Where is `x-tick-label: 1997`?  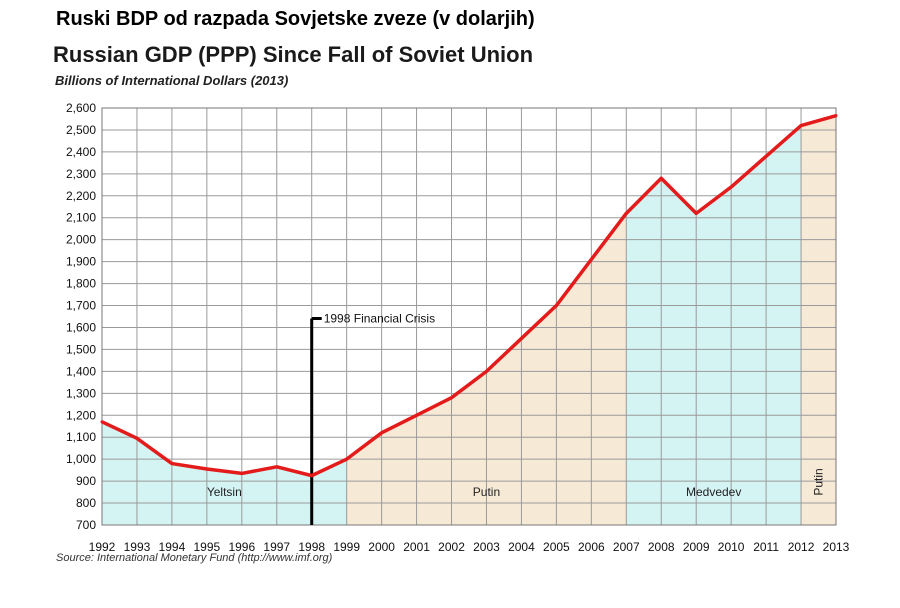
x-tick-label: 1997 is located at coordinates (276, 547).